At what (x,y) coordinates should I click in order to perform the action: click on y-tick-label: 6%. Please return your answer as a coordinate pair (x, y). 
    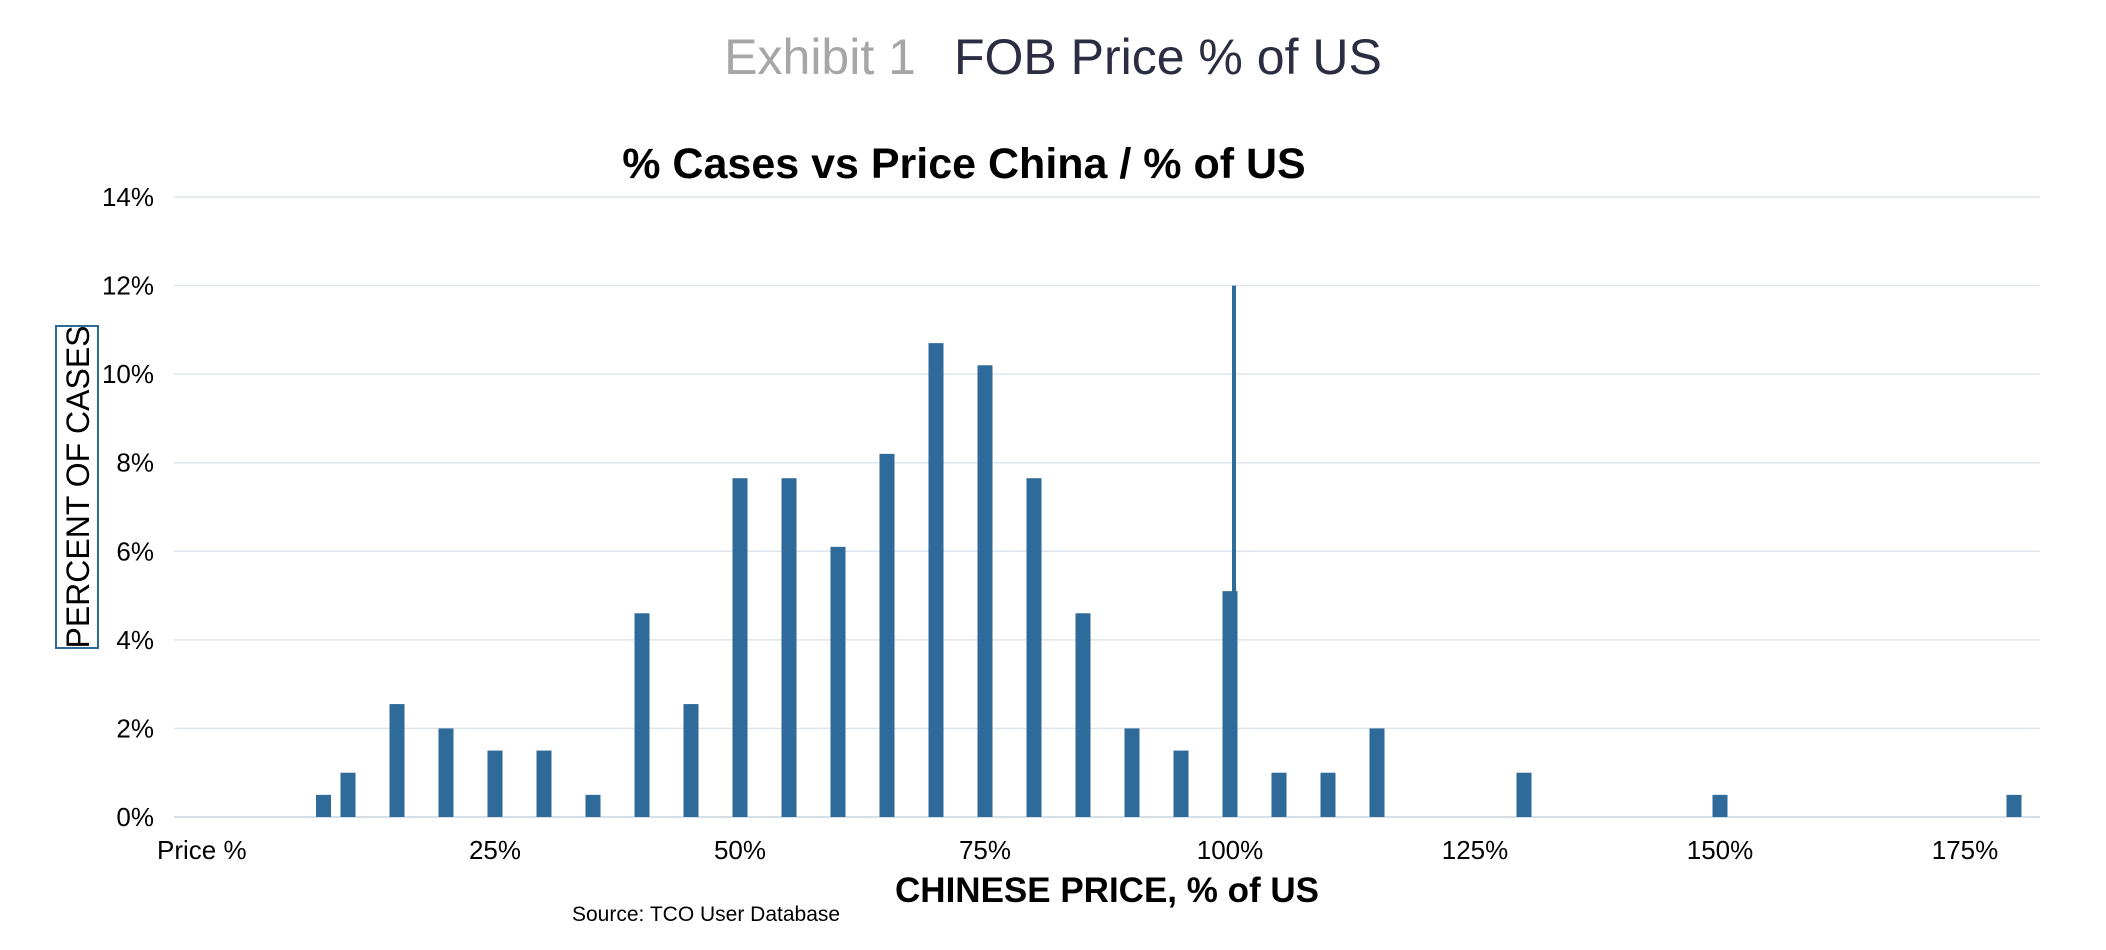
    Looking at the image, I should click on (135, 551).